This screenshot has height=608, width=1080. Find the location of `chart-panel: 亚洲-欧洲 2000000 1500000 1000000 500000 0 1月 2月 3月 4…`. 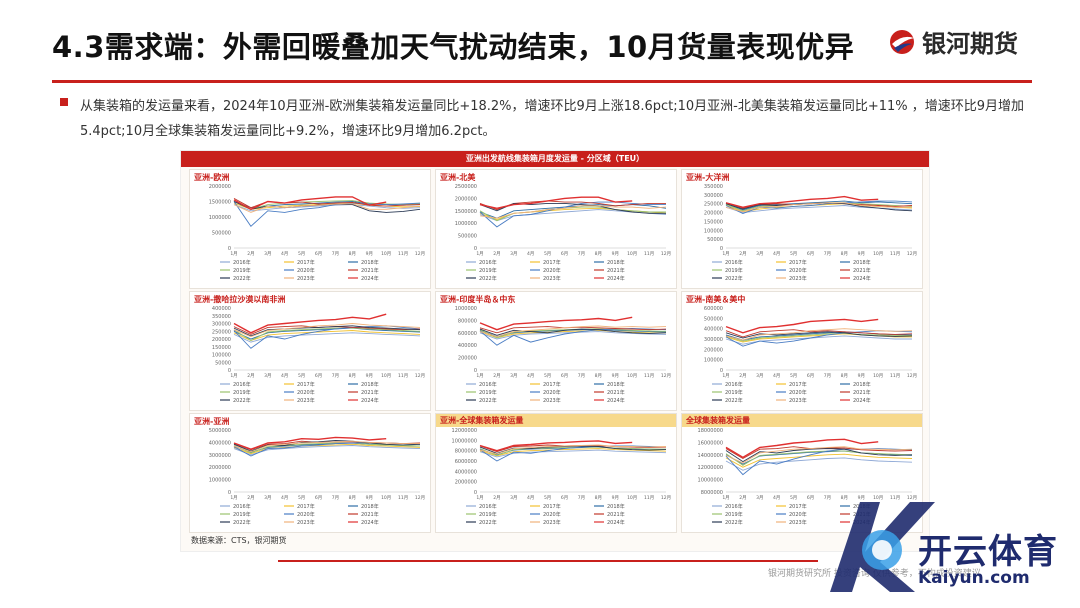

chart-panel: 亚洲-欧洲 2000000 1500000 1000000 500000 0 1月 2月 3月 4… is located at coordinates (310, 229).